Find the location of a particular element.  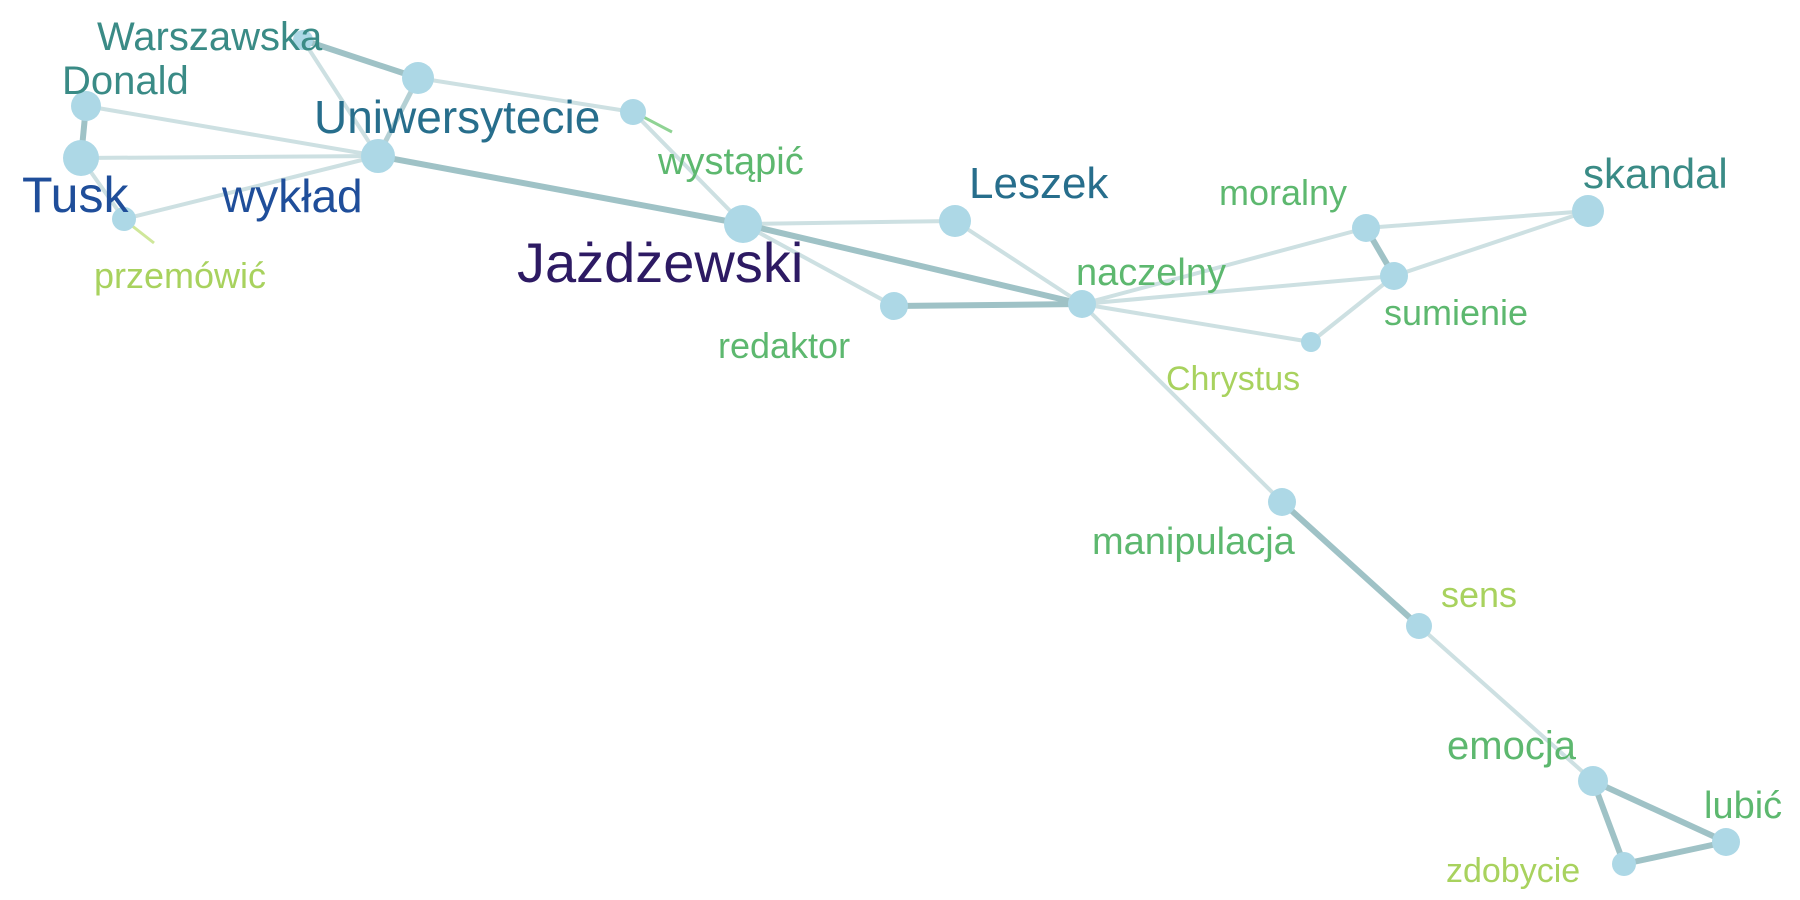

edge-sumienie-chrystus is located at coordinates (1352, 309).